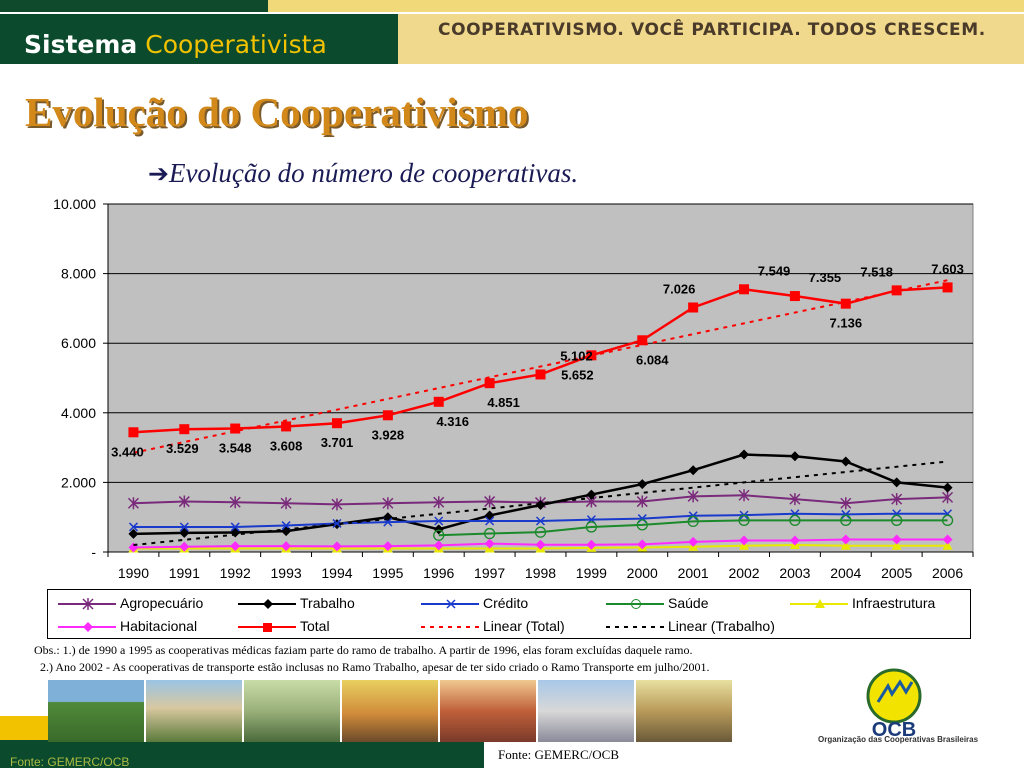 The height and width of the screenshot is (768, 1024). Describe the element at coordinates (134, 6) in the screenshot. I see `top-stripe-green` at that location.